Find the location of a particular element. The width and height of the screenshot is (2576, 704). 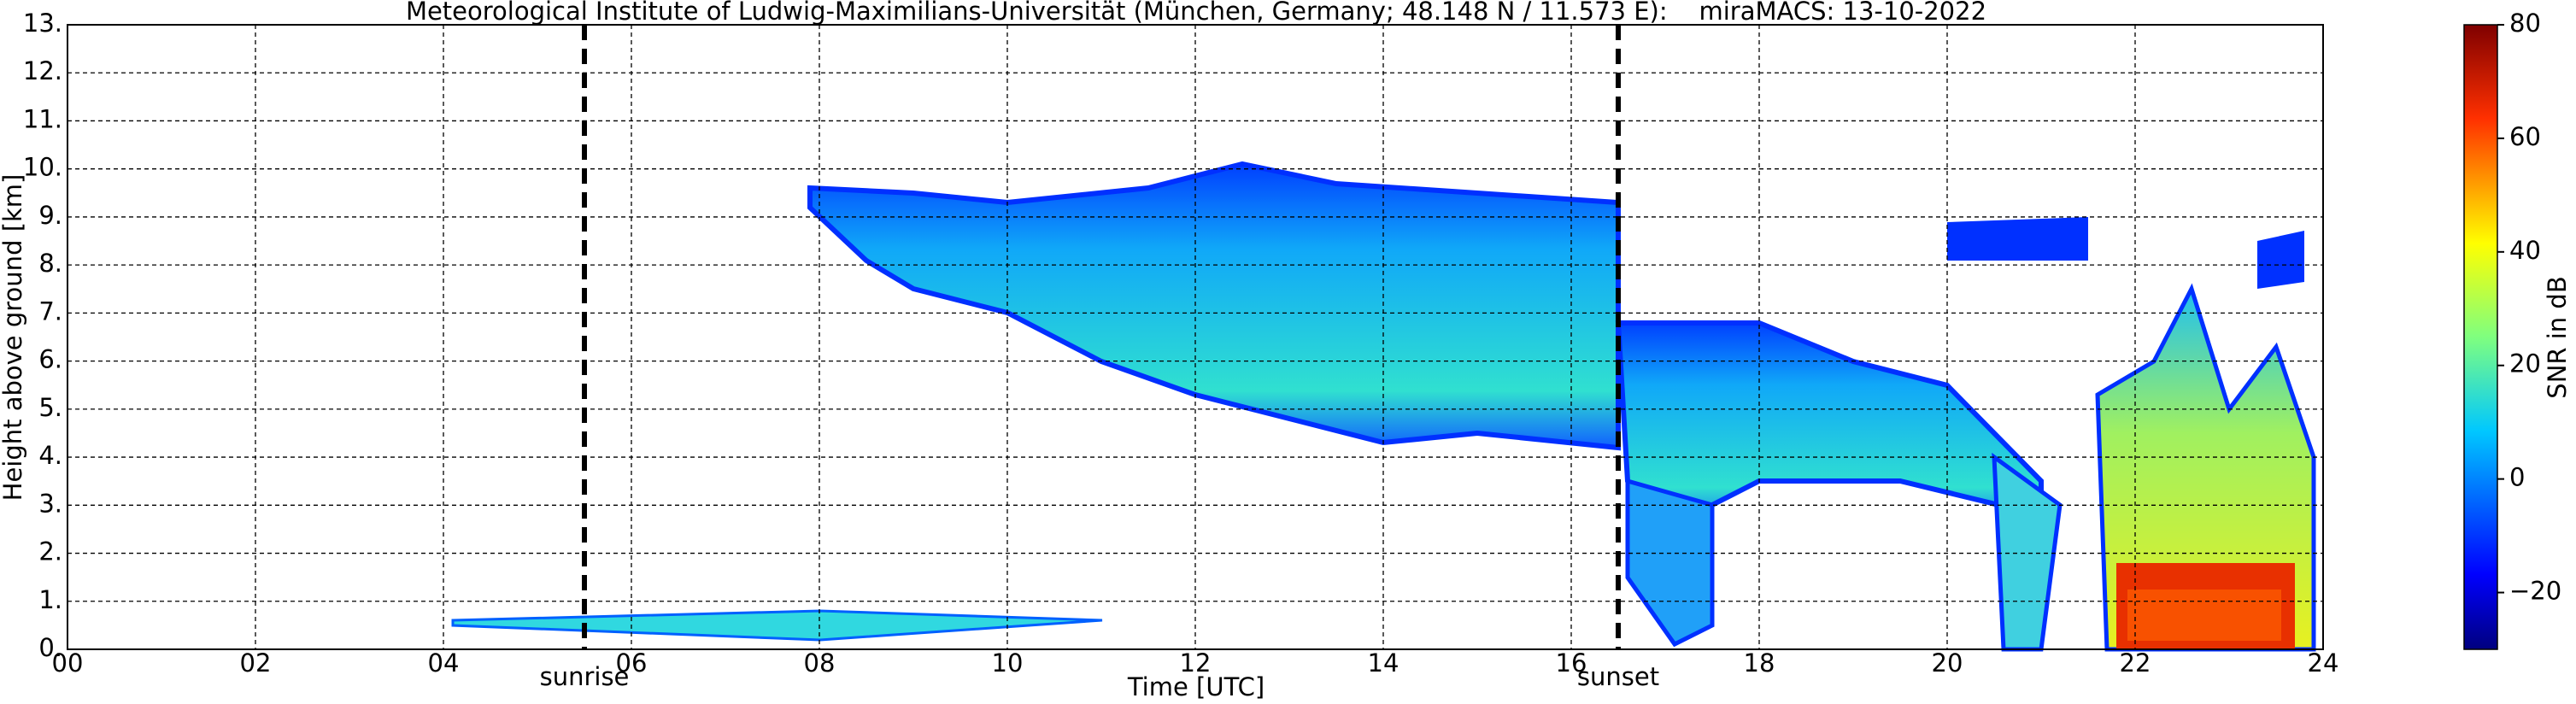

y-tick-label: 1. is located at coordinates (50, 599).